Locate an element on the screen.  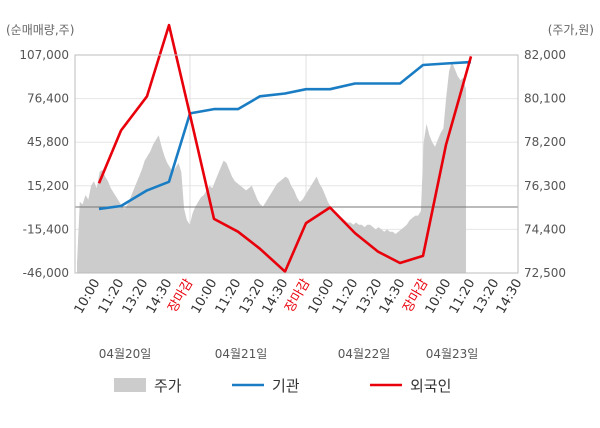
date-label: 04월20일 is located at coordinates (125, 354).